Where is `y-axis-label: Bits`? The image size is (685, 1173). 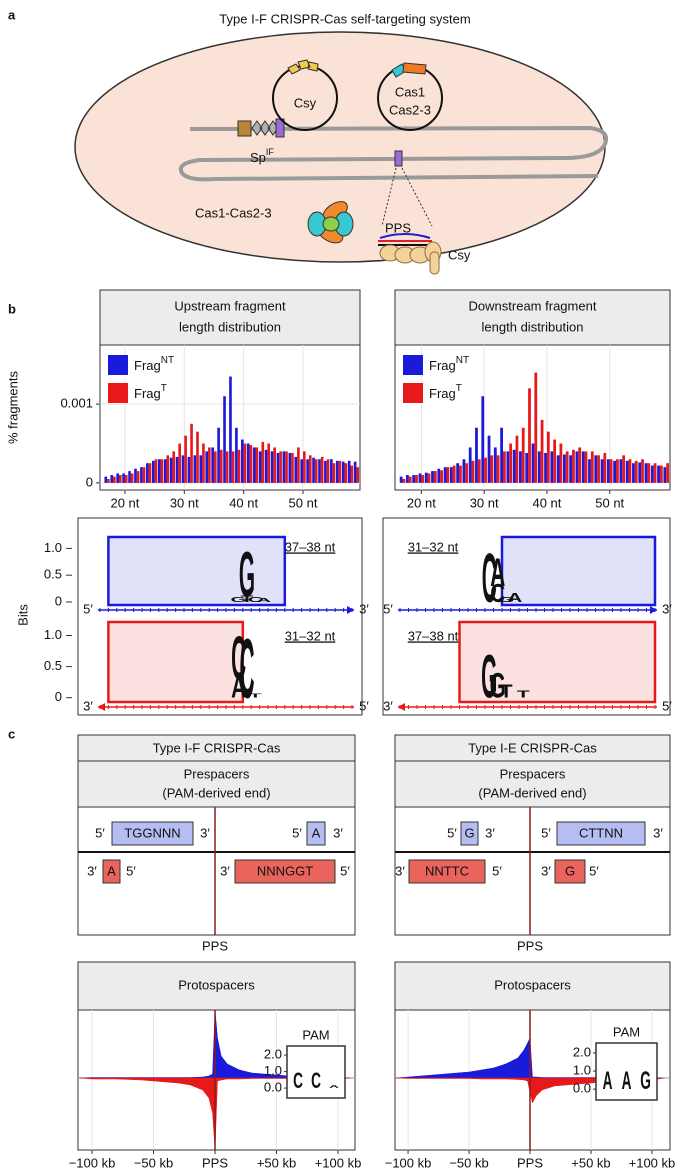 y-axis-label: Bits is located at coordinates (22, 615).